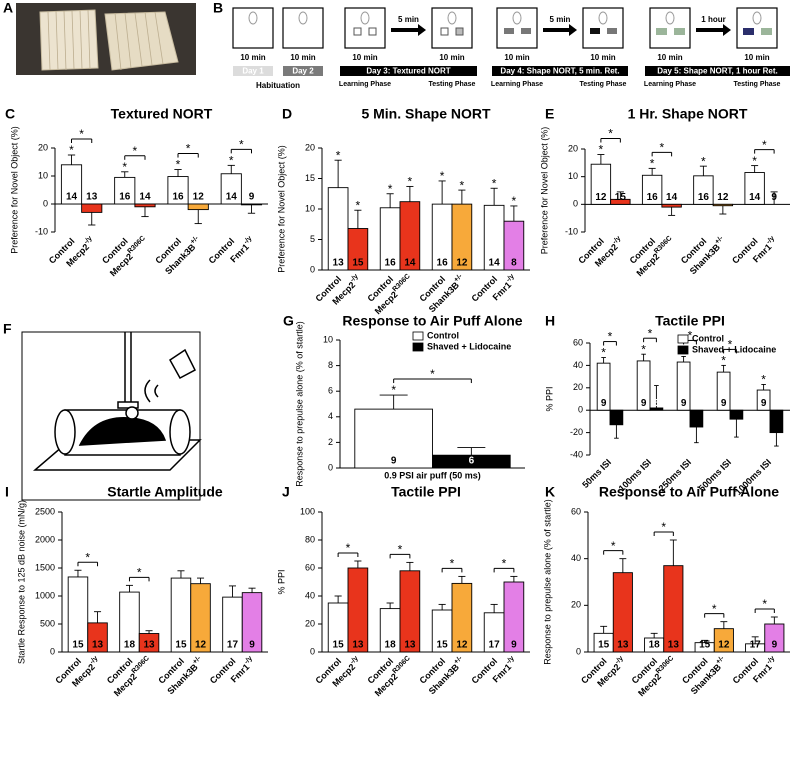 Image resolution: width=800 pixels, height=763 pixels. I want to click on day-label: Day 5: Shape NORT, 1 hour Ret., so click(717, 71).